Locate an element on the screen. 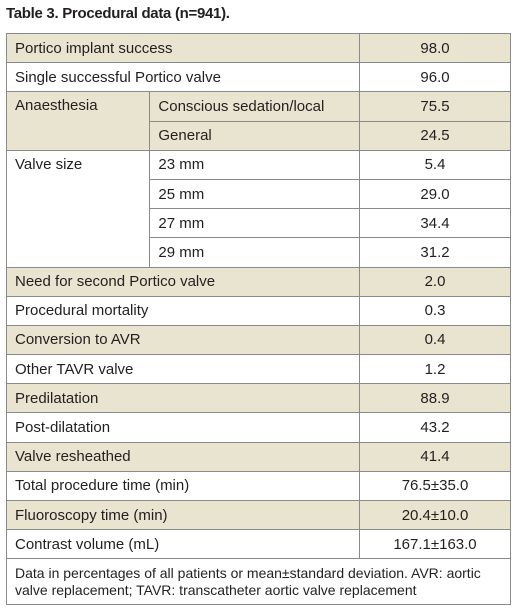 The image size is (519, 609). row-label: Valve resheathed is located at coordinates (183, 456).